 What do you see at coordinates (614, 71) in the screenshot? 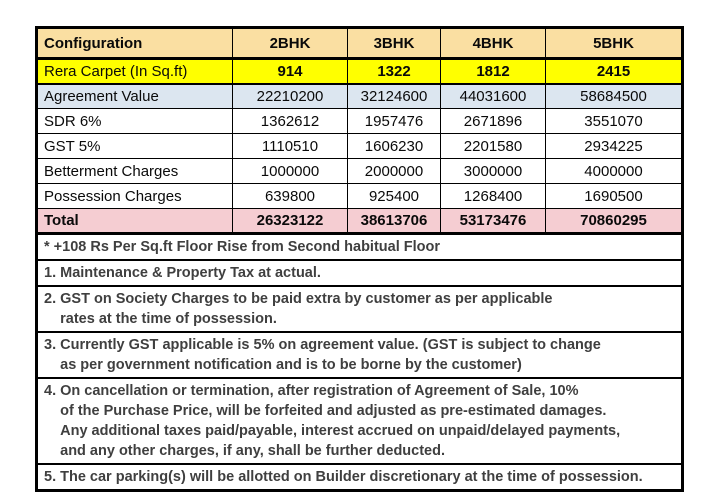
I see `value-cell: 2415` at bounding box center [614, 71].